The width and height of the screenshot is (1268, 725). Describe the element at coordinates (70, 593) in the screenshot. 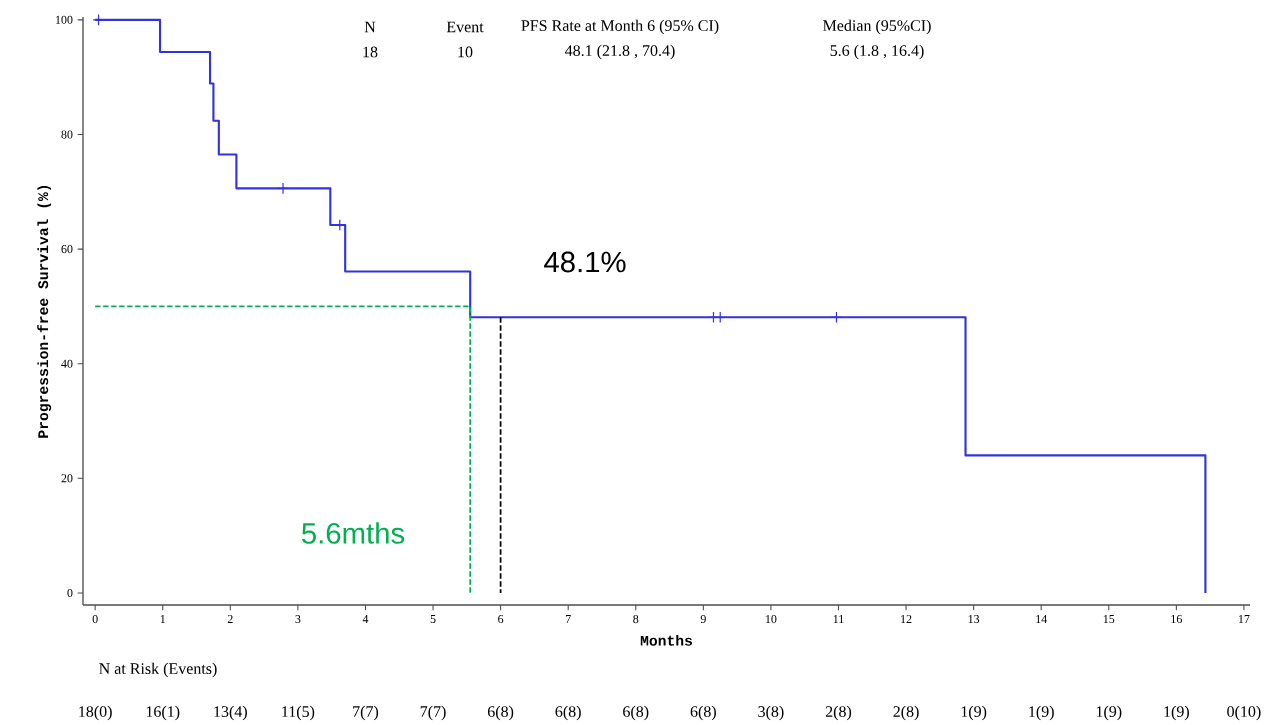

I see `y-tick-label: 0` at that location.